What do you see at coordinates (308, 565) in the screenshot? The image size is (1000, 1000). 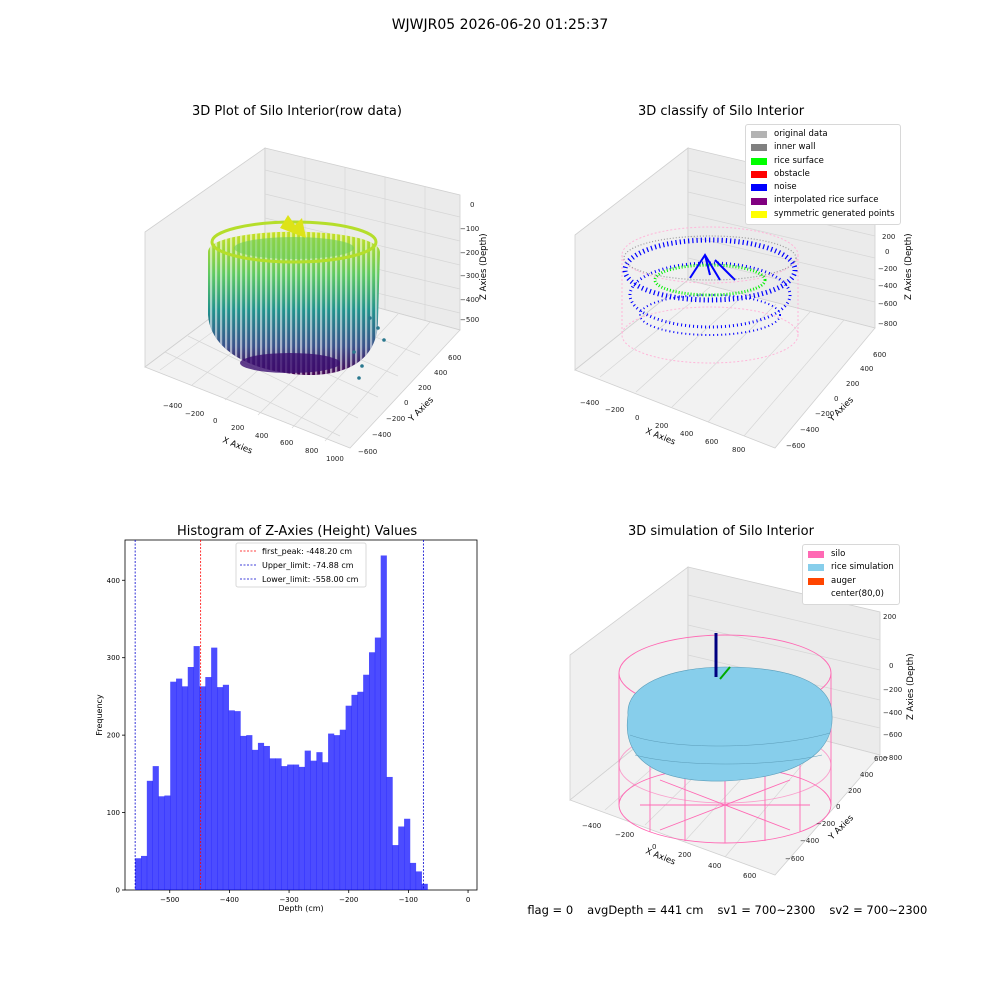 I see `legend-label-upper-limit: Upper_limit: -74.88 cm` at bounding box center [308, 565].